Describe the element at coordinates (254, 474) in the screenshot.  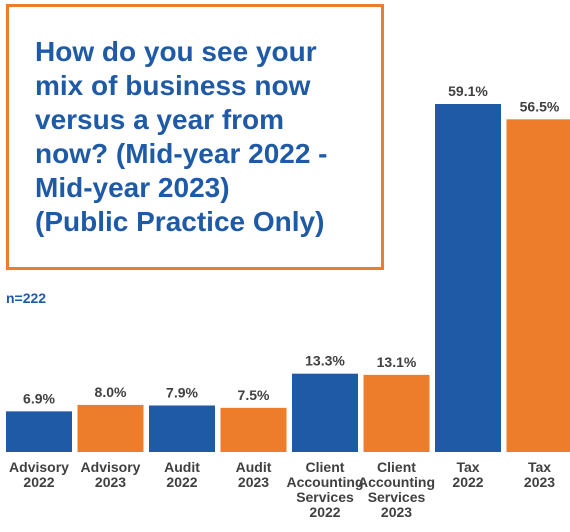
I see `category-label-3: Audit 2023` at that location.